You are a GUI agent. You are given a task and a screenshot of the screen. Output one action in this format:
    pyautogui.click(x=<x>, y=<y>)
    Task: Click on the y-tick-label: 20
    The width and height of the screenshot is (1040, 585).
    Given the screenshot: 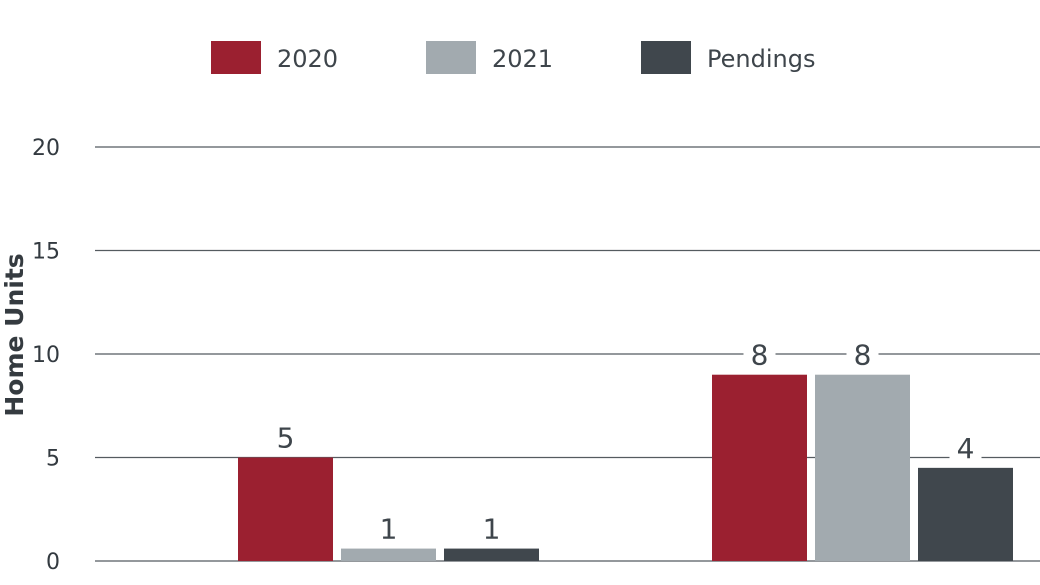 What is the action you would take?
    pyautogui.click(x=46, y=148)
    